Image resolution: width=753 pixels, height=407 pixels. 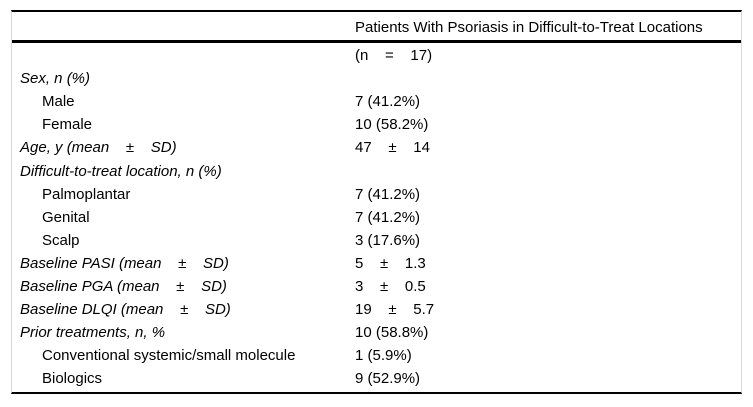 I want to click on row-value-genital: 7 (41.2%), so click(x=388, y=217).